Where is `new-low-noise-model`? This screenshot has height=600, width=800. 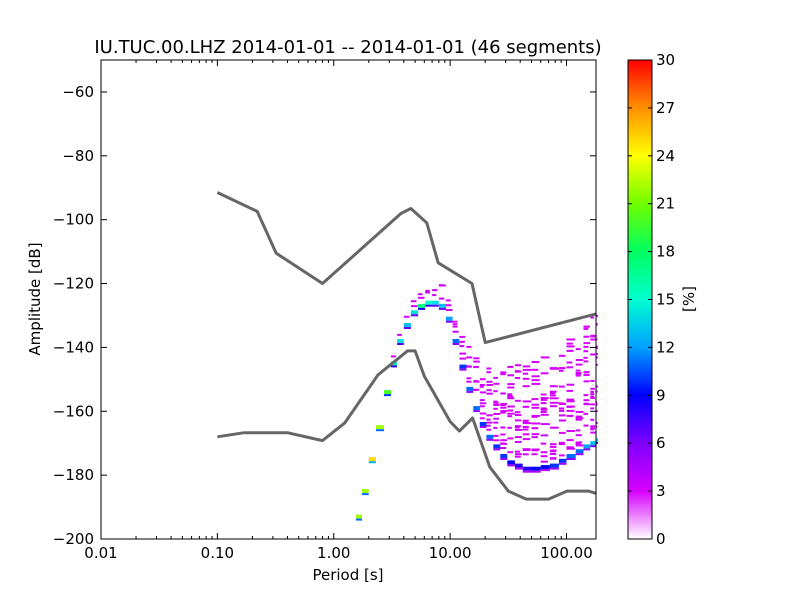 new-low-noise-model is located at coordinates (407, 425).